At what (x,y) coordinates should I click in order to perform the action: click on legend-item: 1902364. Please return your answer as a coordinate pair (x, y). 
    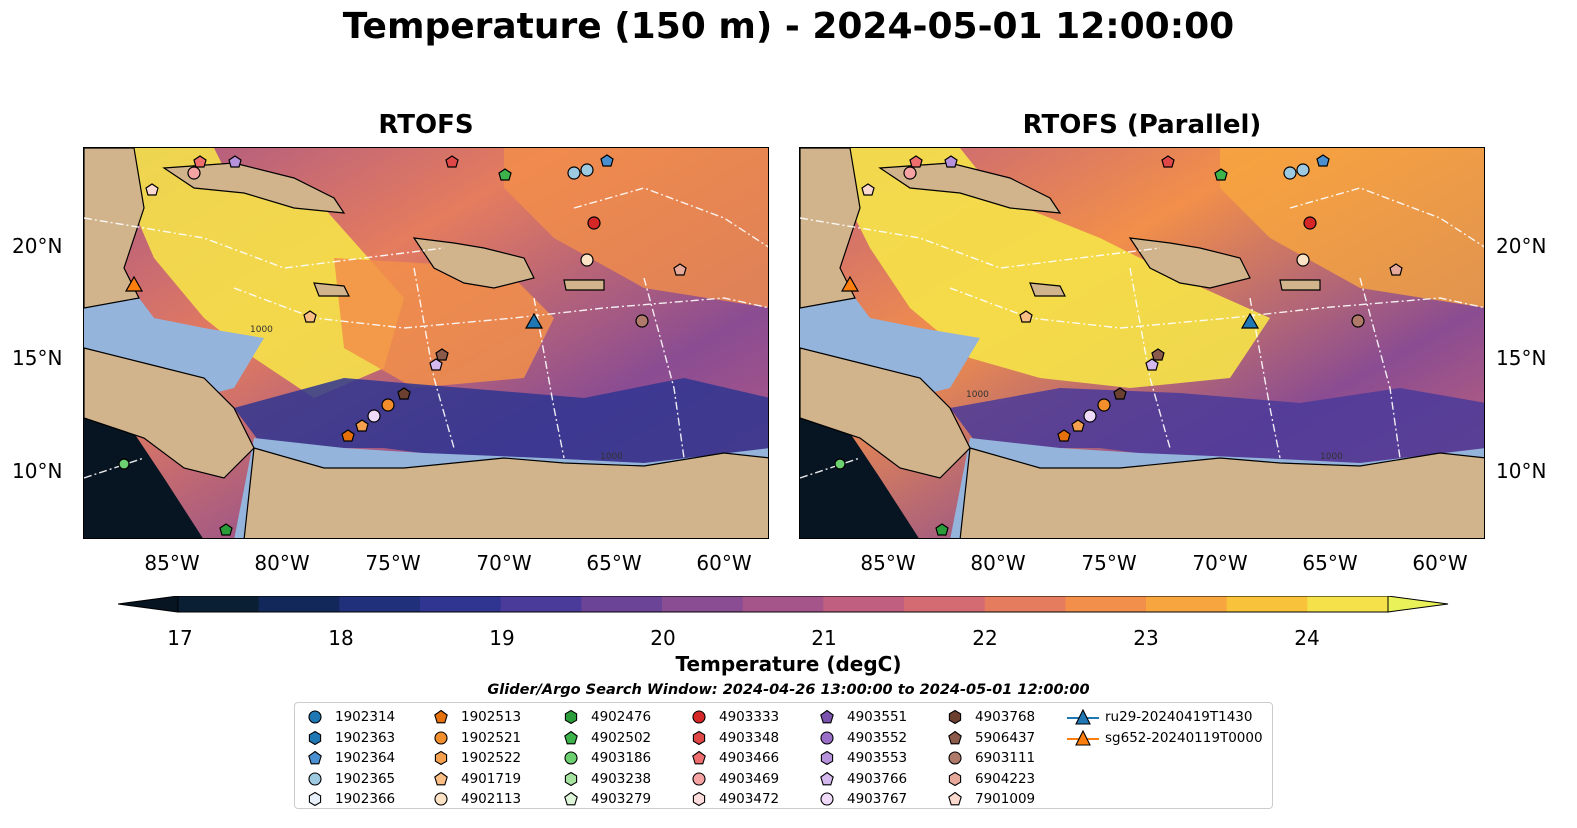
    Looking at the image, I should click on (351, 758).